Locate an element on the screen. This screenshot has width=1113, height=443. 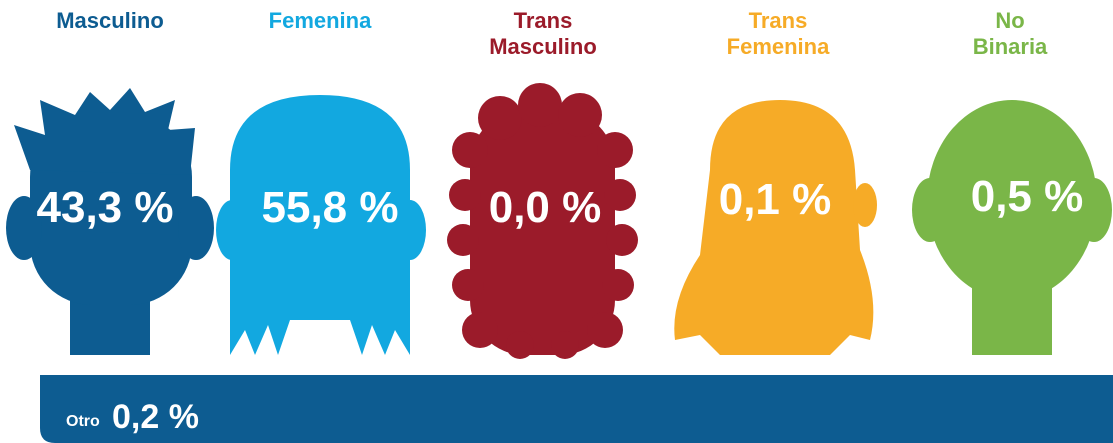
other-value: 0,2 % is located at coordinates (155, 417).